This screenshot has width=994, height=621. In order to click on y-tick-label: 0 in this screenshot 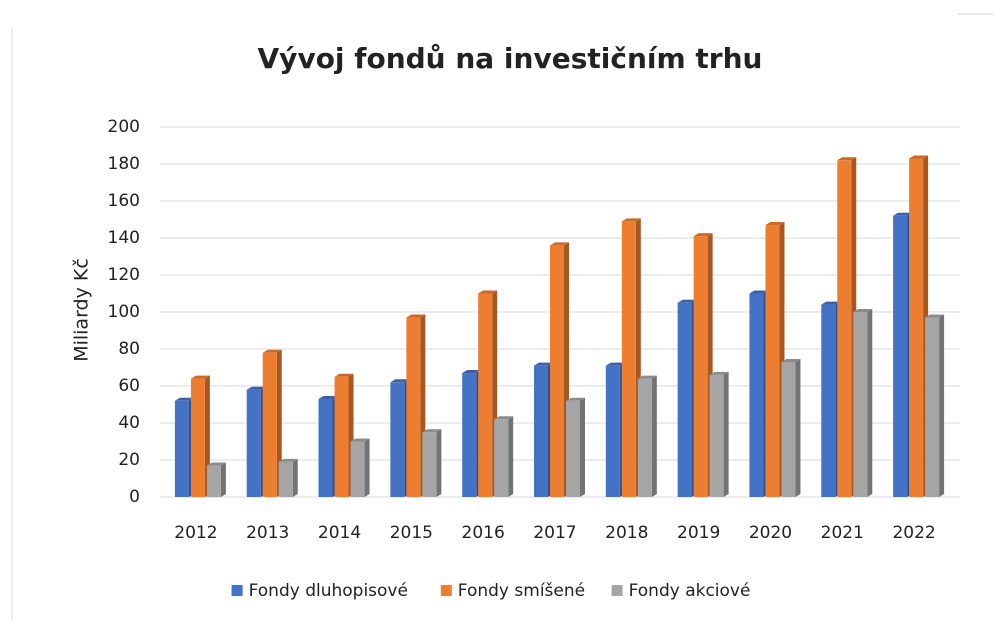, I will do `click(134, 497)`.